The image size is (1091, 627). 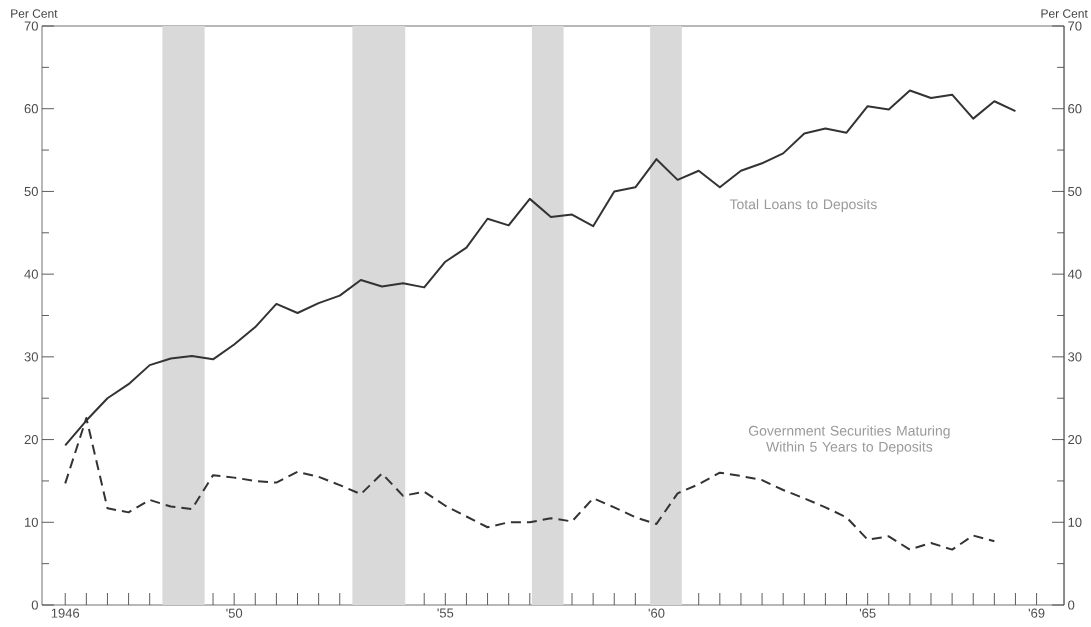 I want to click on y-tick-label: 20, so click(x=31, y=439).